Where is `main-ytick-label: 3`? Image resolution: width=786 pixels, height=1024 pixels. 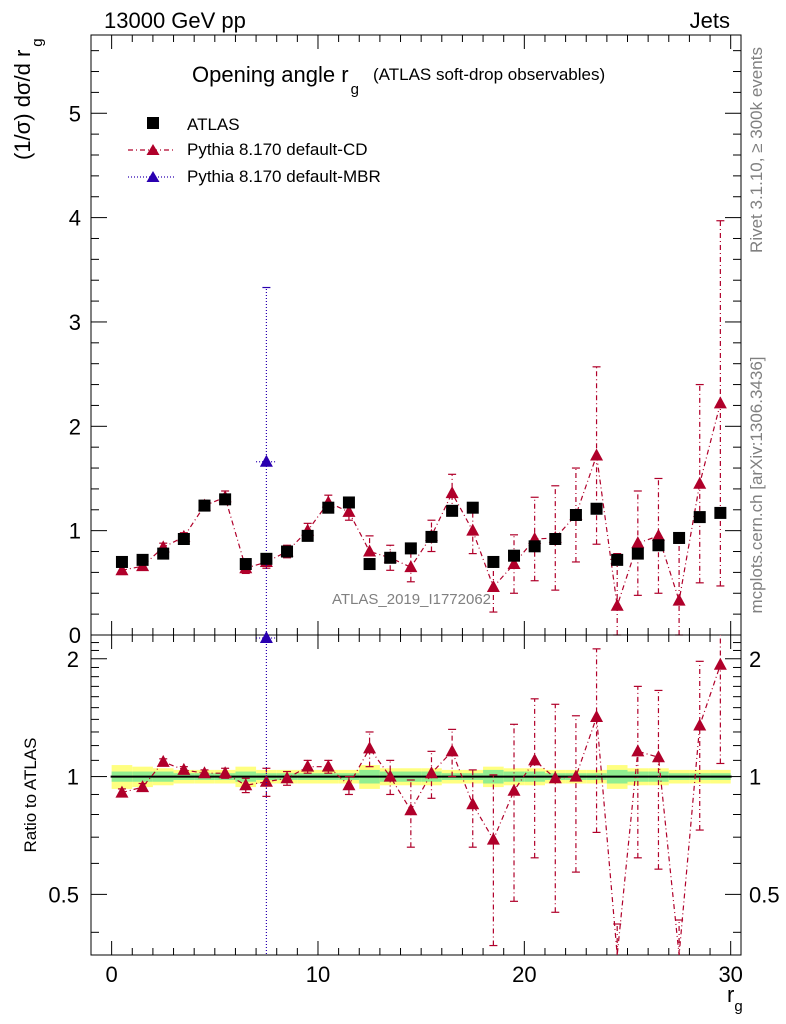 main-ytick-label: 3 is located at coordinates (75, 322).